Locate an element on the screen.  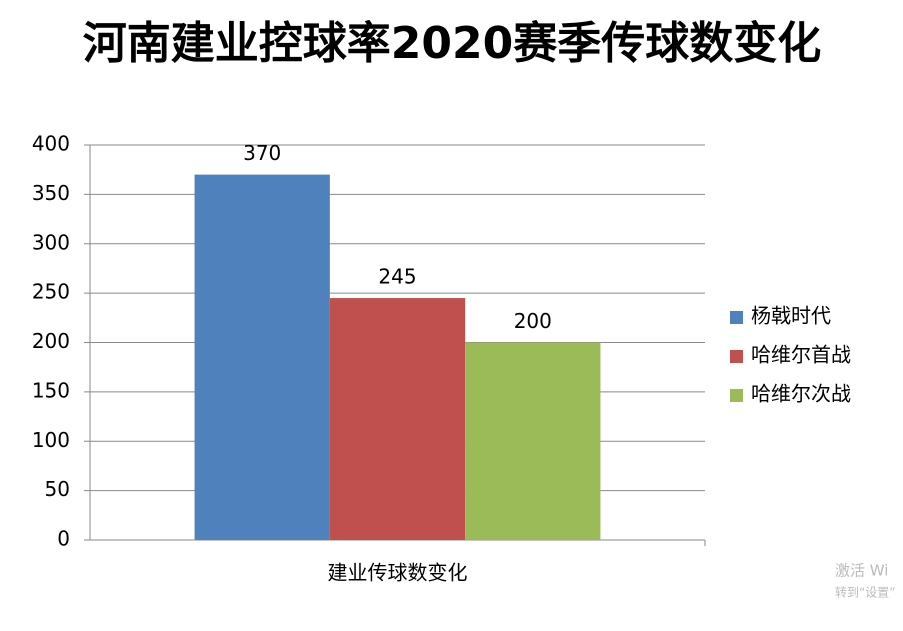
y-tick-label: 400 is located at coordinates (51, 144).